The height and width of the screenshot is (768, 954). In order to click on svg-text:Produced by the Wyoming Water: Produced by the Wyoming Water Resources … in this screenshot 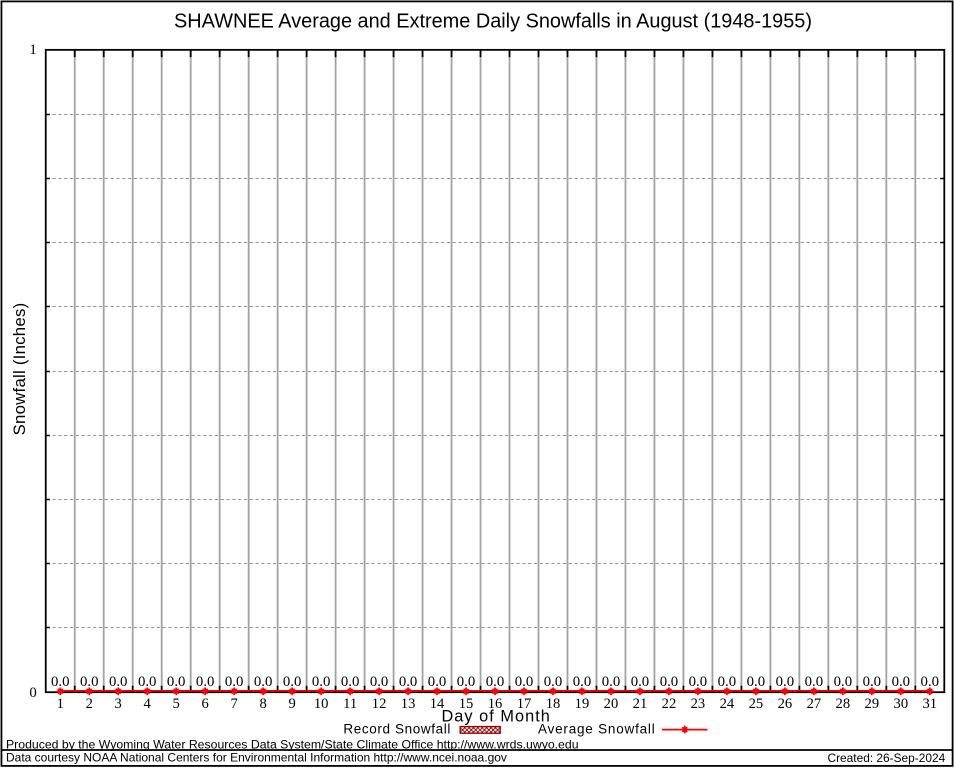, I will do `click(292, 744)`.